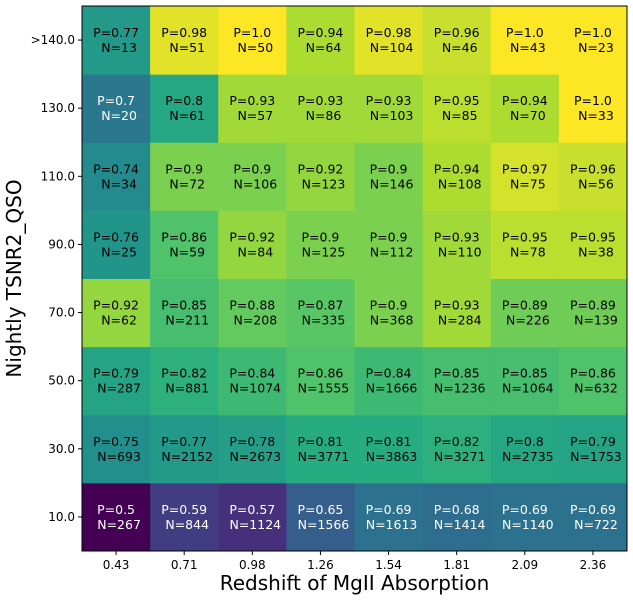 Image resolution: width=633 pixels, height=601 pixels. What do you see at coordinates (324, 251) in the screenshot?
I see `cell-n-label: N=125` at bounding box center [324, 251].